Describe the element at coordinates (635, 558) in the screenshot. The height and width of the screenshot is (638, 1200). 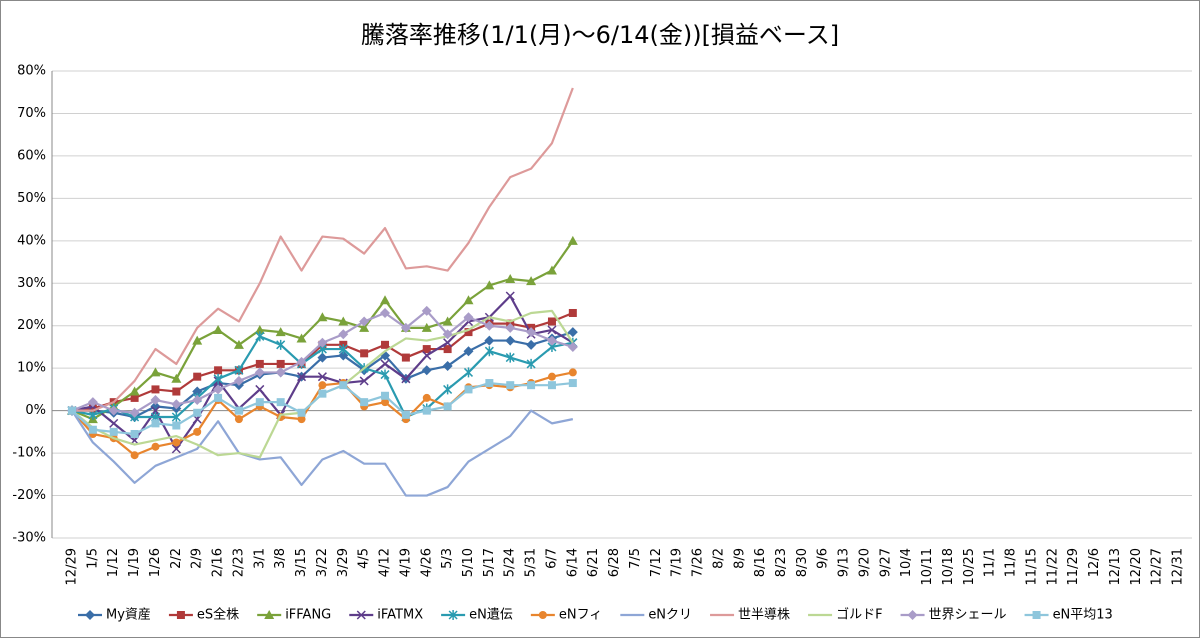
I see `x-tick-label: 7/5` at that location.